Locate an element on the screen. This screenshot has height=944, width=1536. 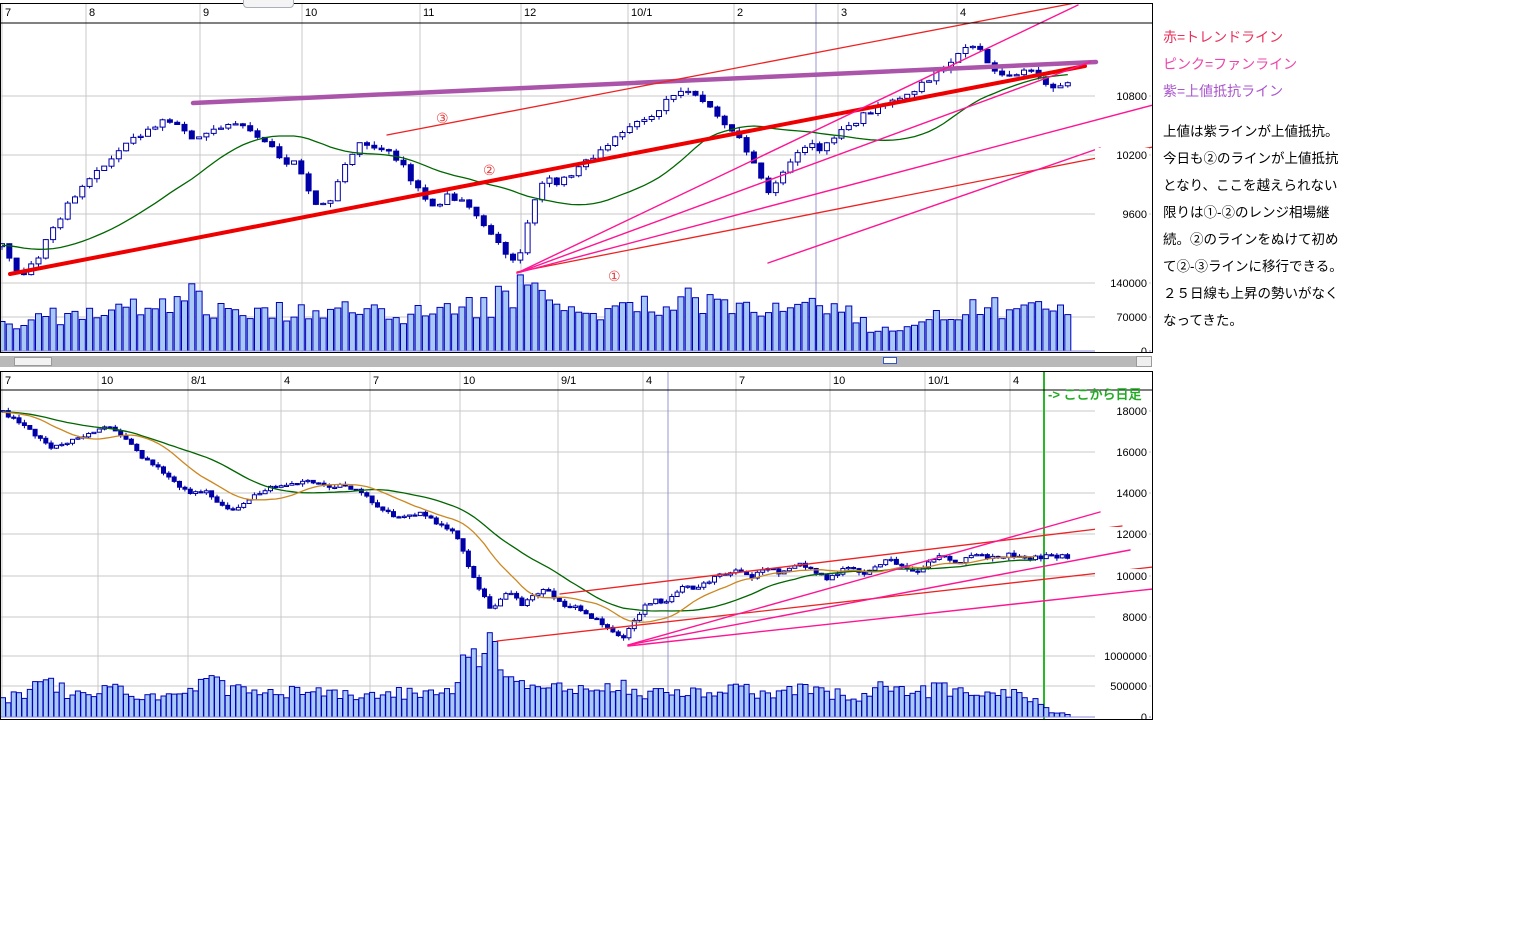
thin-red-channel-top is located at coordinates (731, 69).